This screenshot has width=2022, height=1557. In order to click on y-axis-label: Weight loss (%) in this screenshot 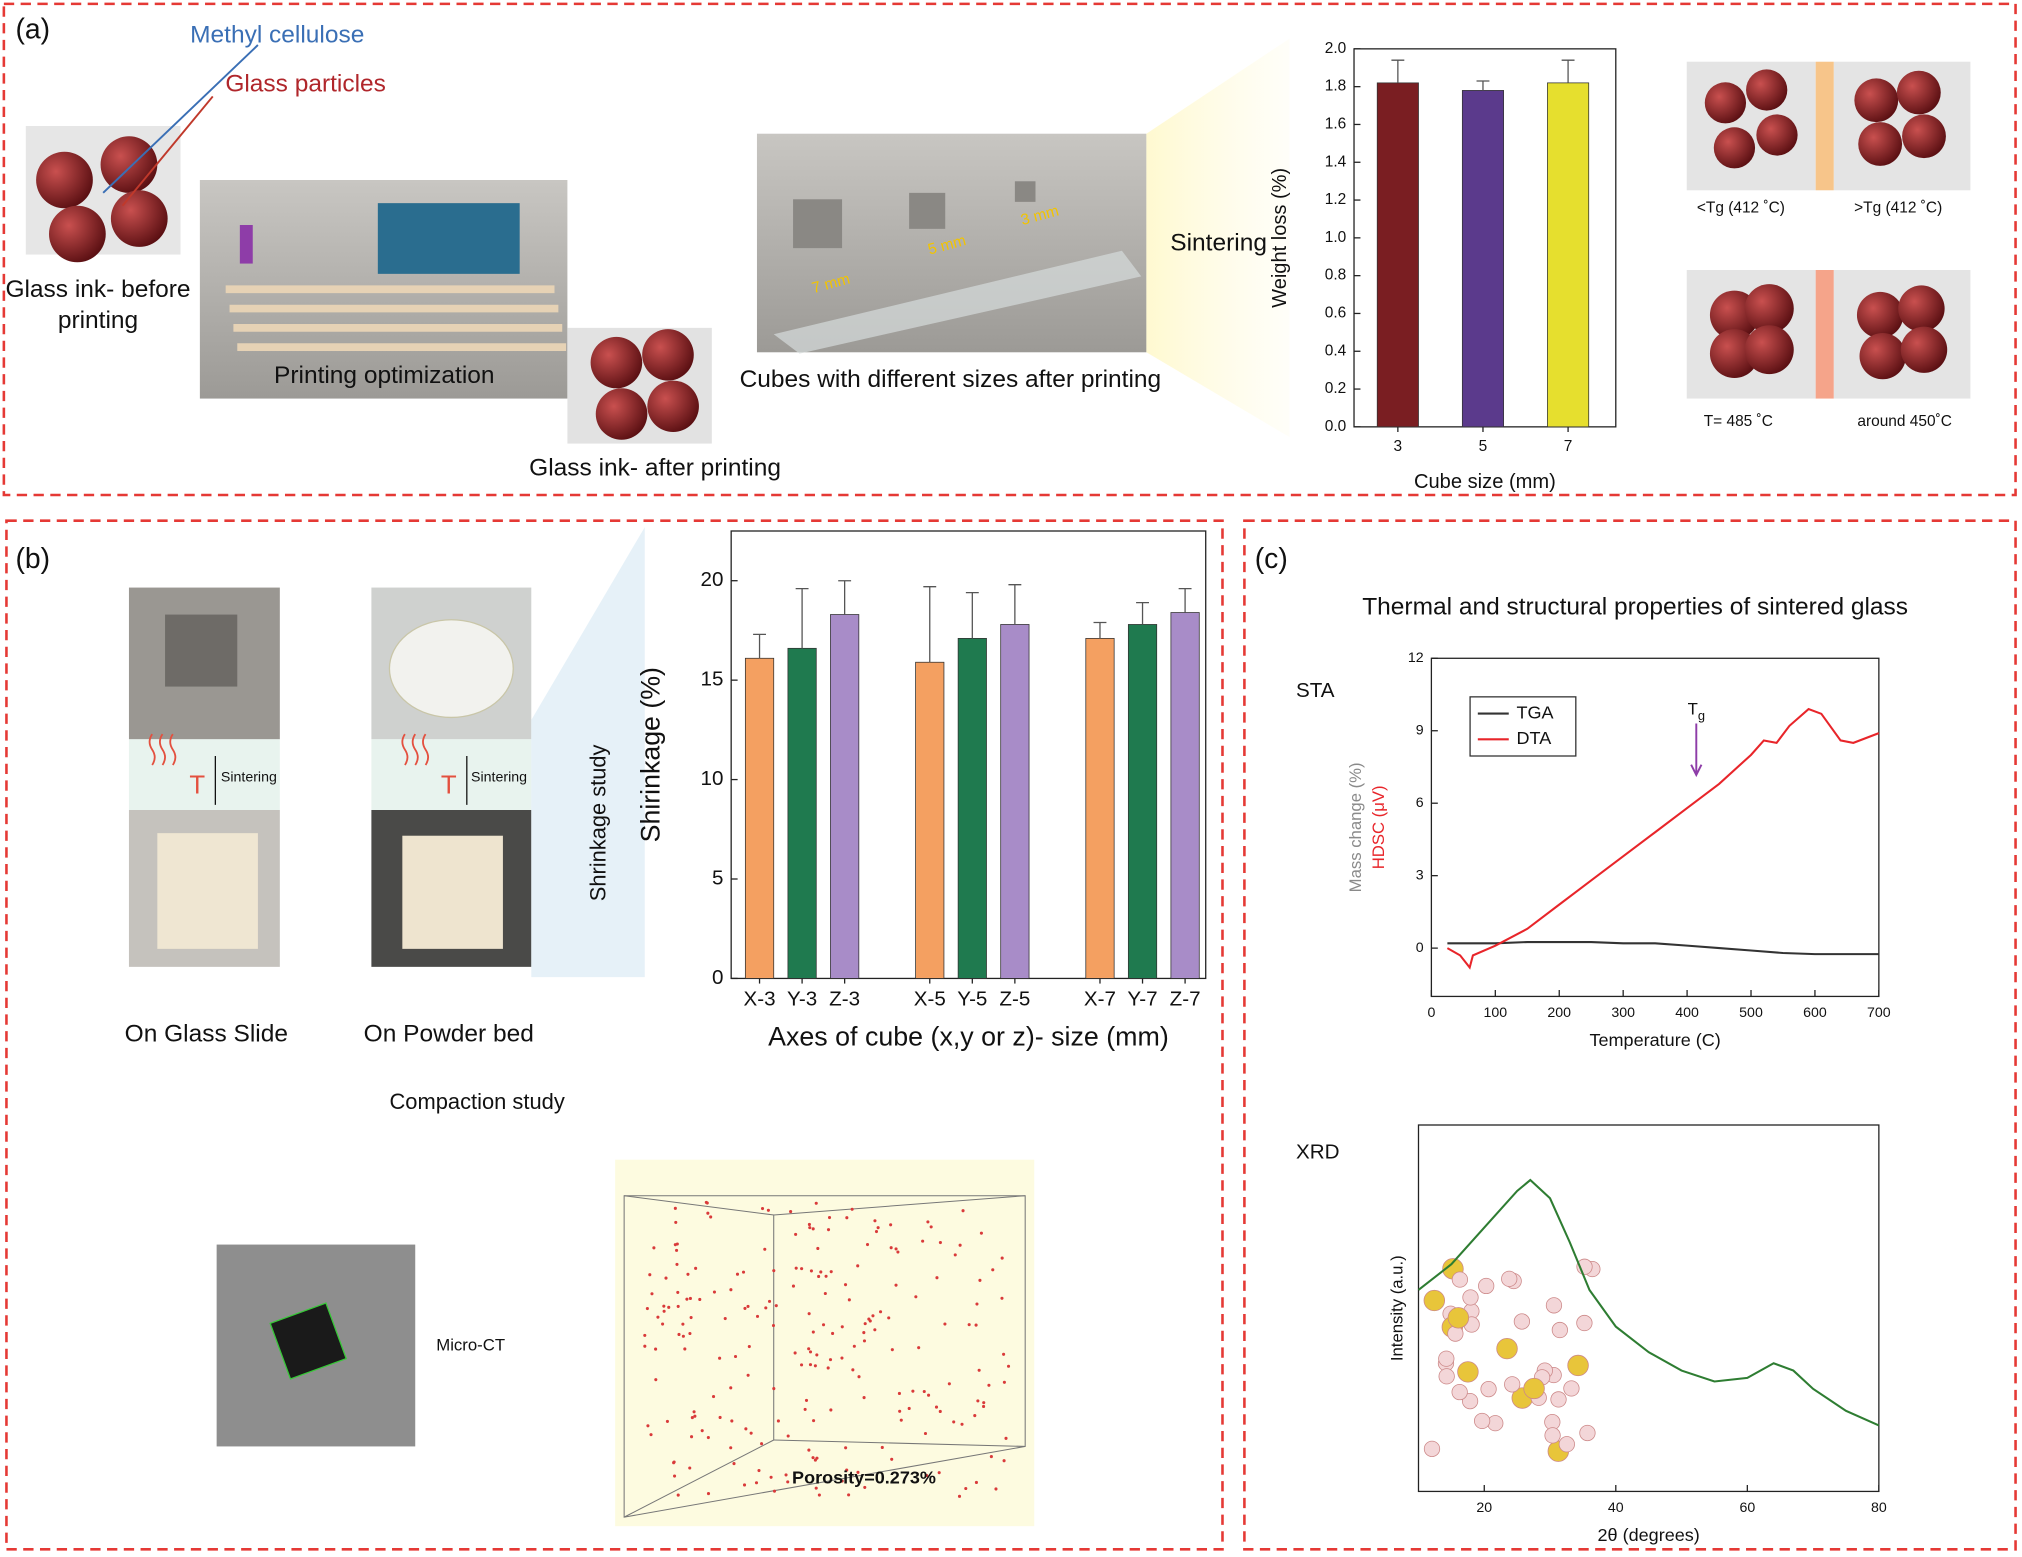, I will do `click(1280, 238)`.